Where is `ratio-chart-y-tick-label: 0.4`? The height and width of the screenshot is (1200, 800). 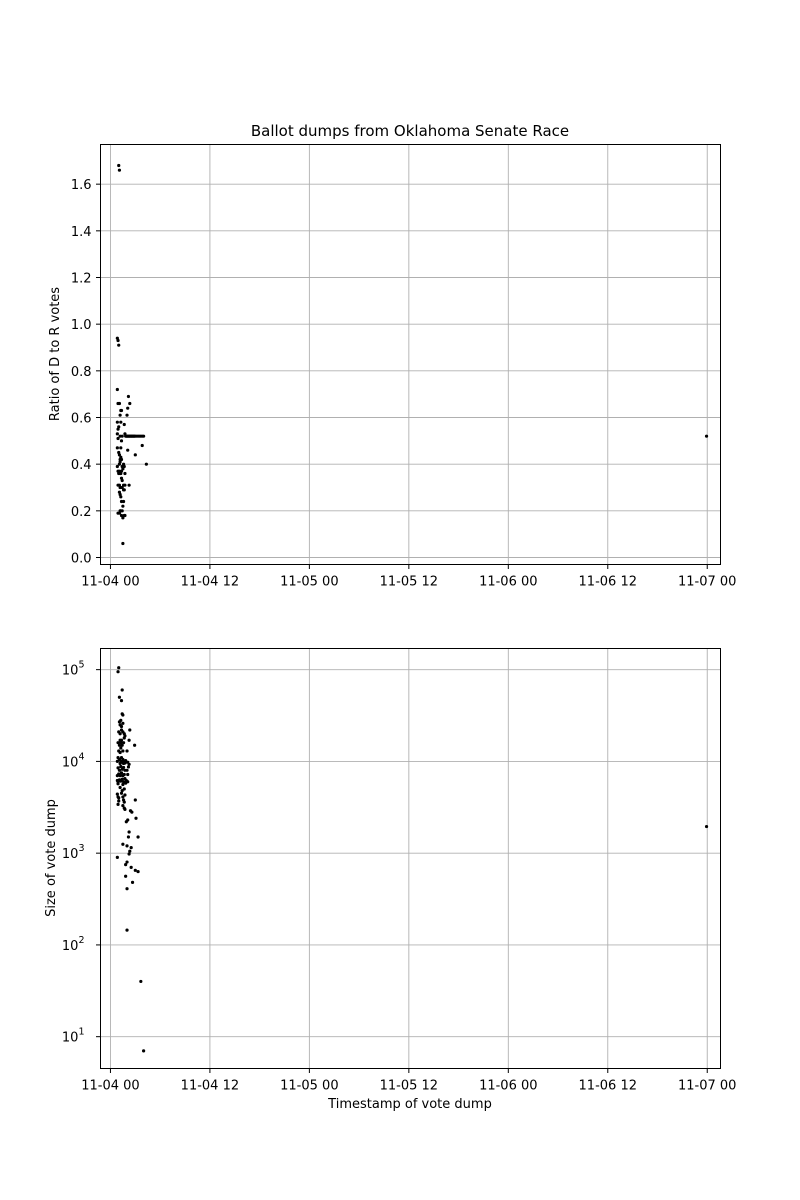 ratio-chart-y-tick-label: 0.4 is located at coordinates (81, 465).